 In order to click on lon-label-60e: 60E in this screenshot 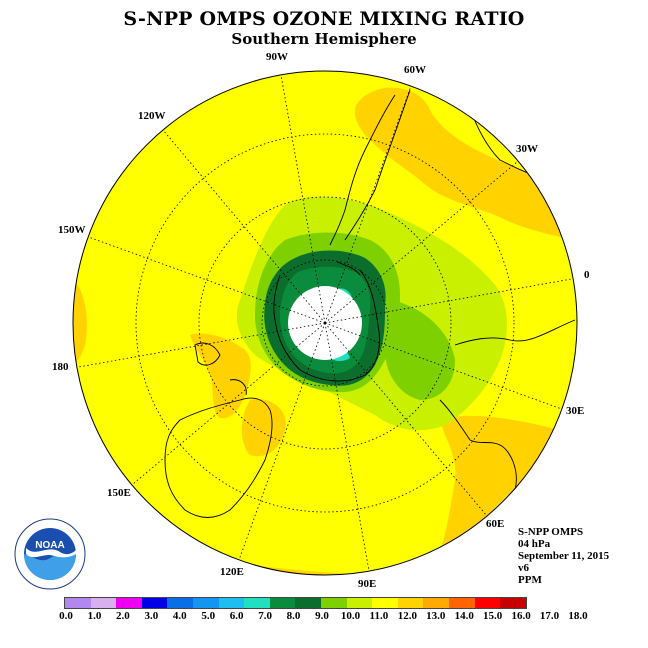, I will do `click(495, 524)`.